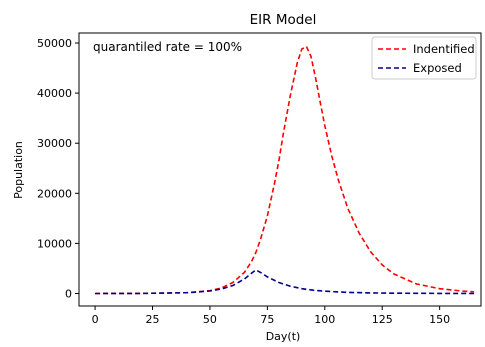  I want to click on y-tick-label: 20000, so click(54, 193).